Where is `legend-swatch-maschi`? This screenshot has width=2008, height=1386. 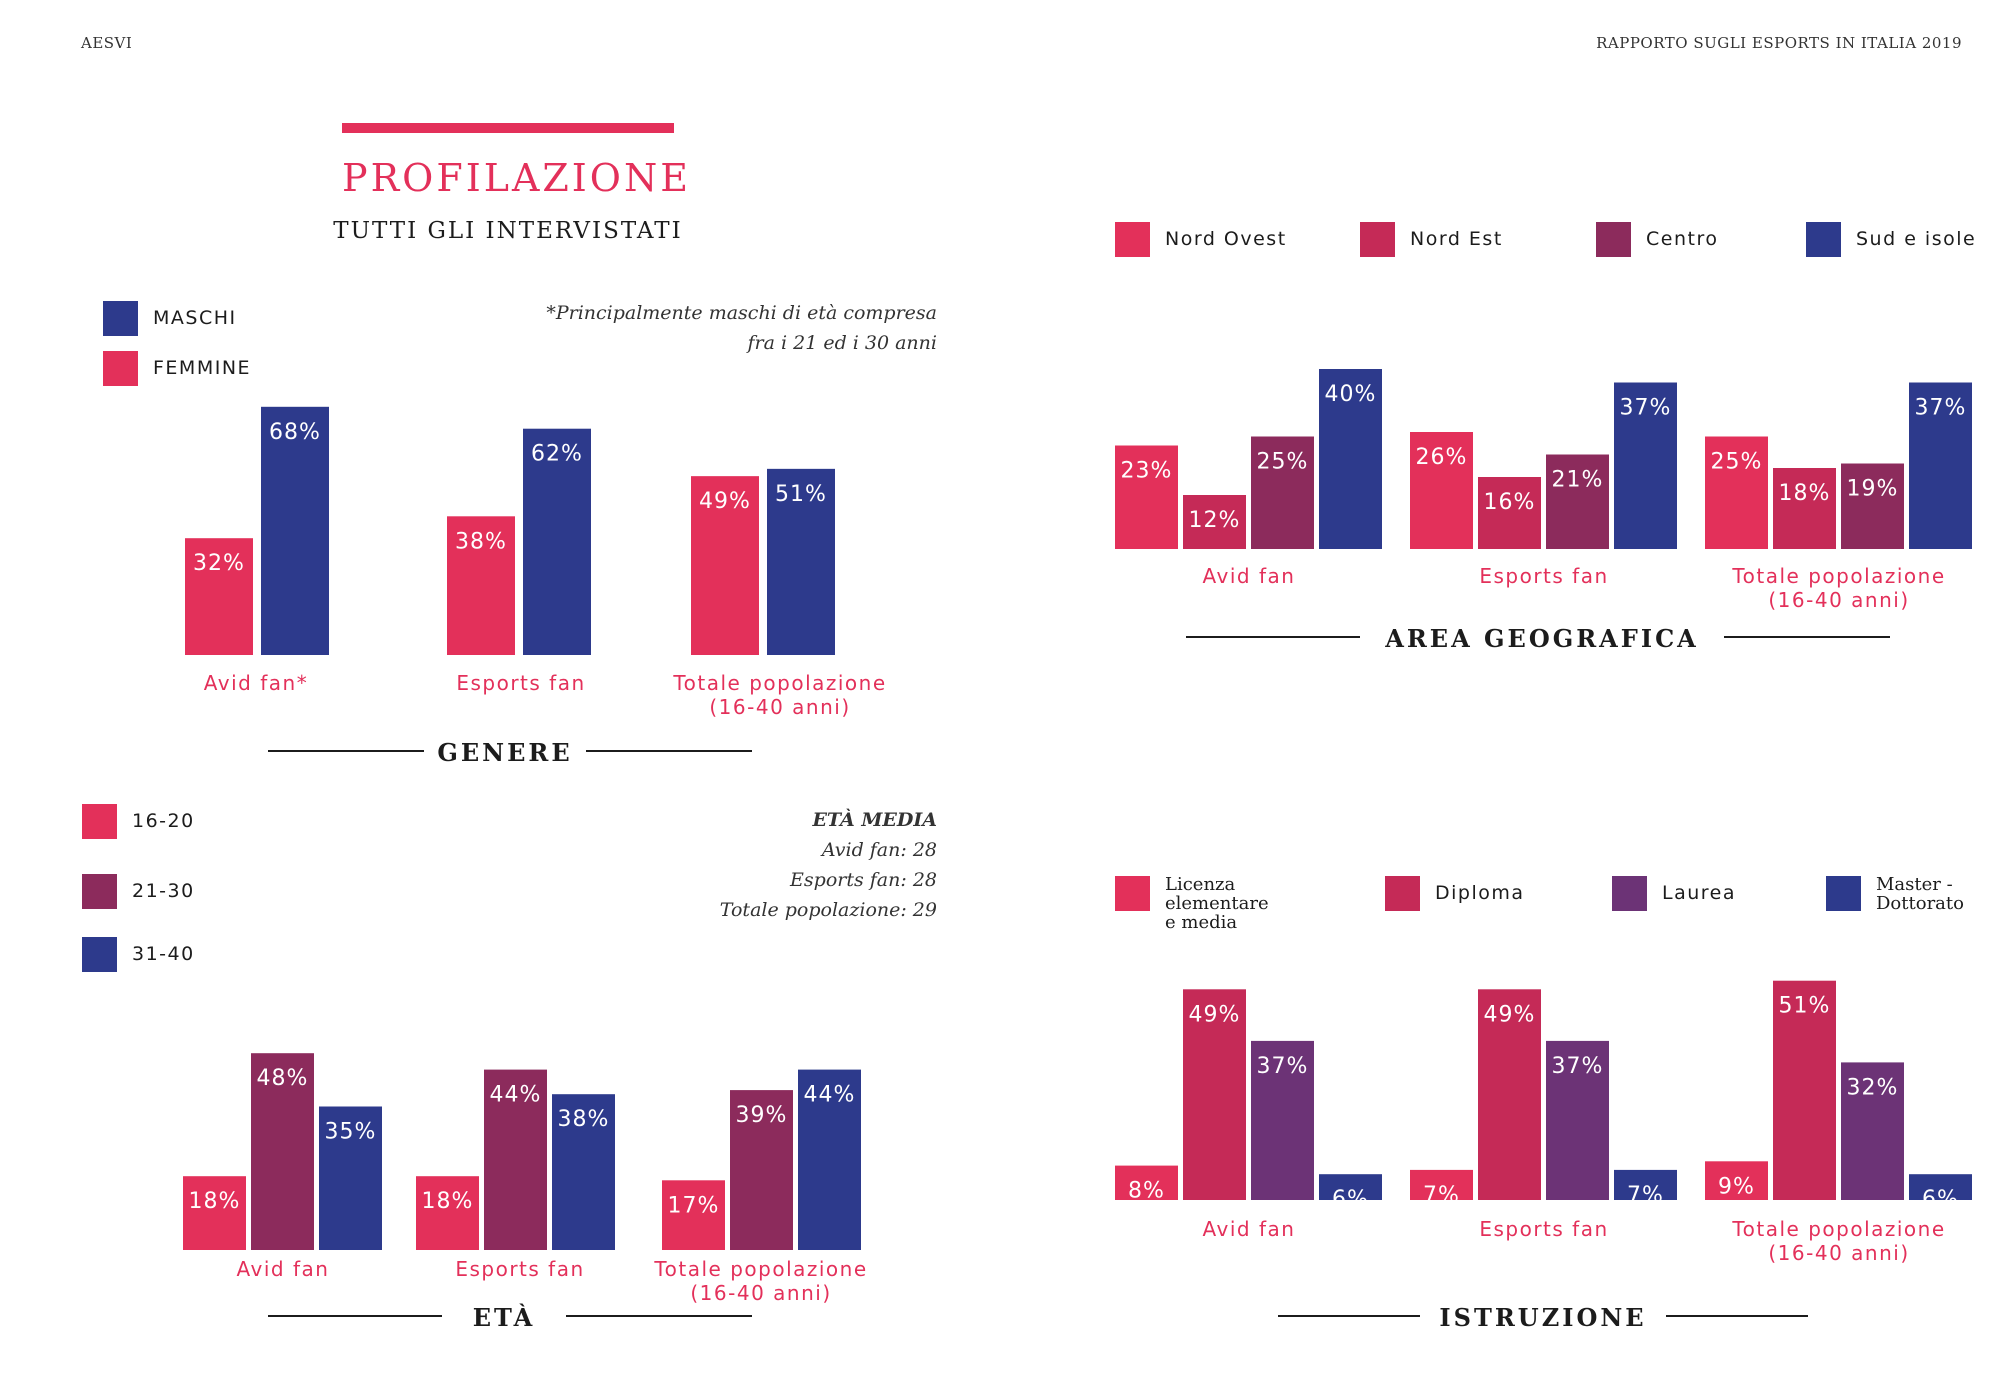
legend-swatch-maschi is located at coordinates (120, 318).